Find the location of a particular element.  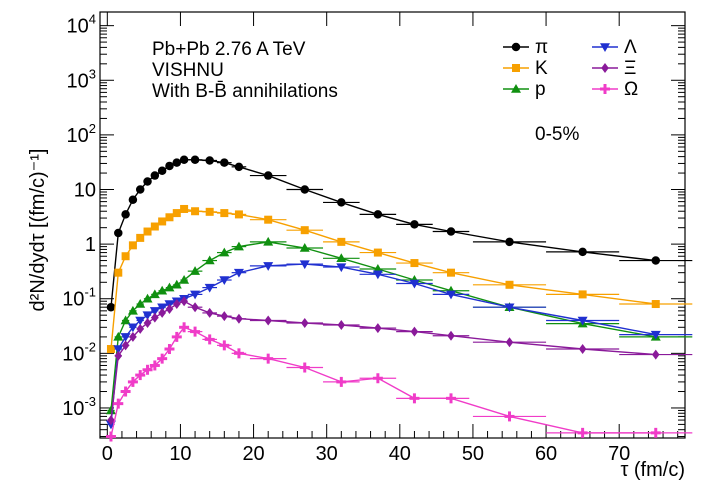

legend: πKp ΛΞΩ is located at coordinates (570, 68).